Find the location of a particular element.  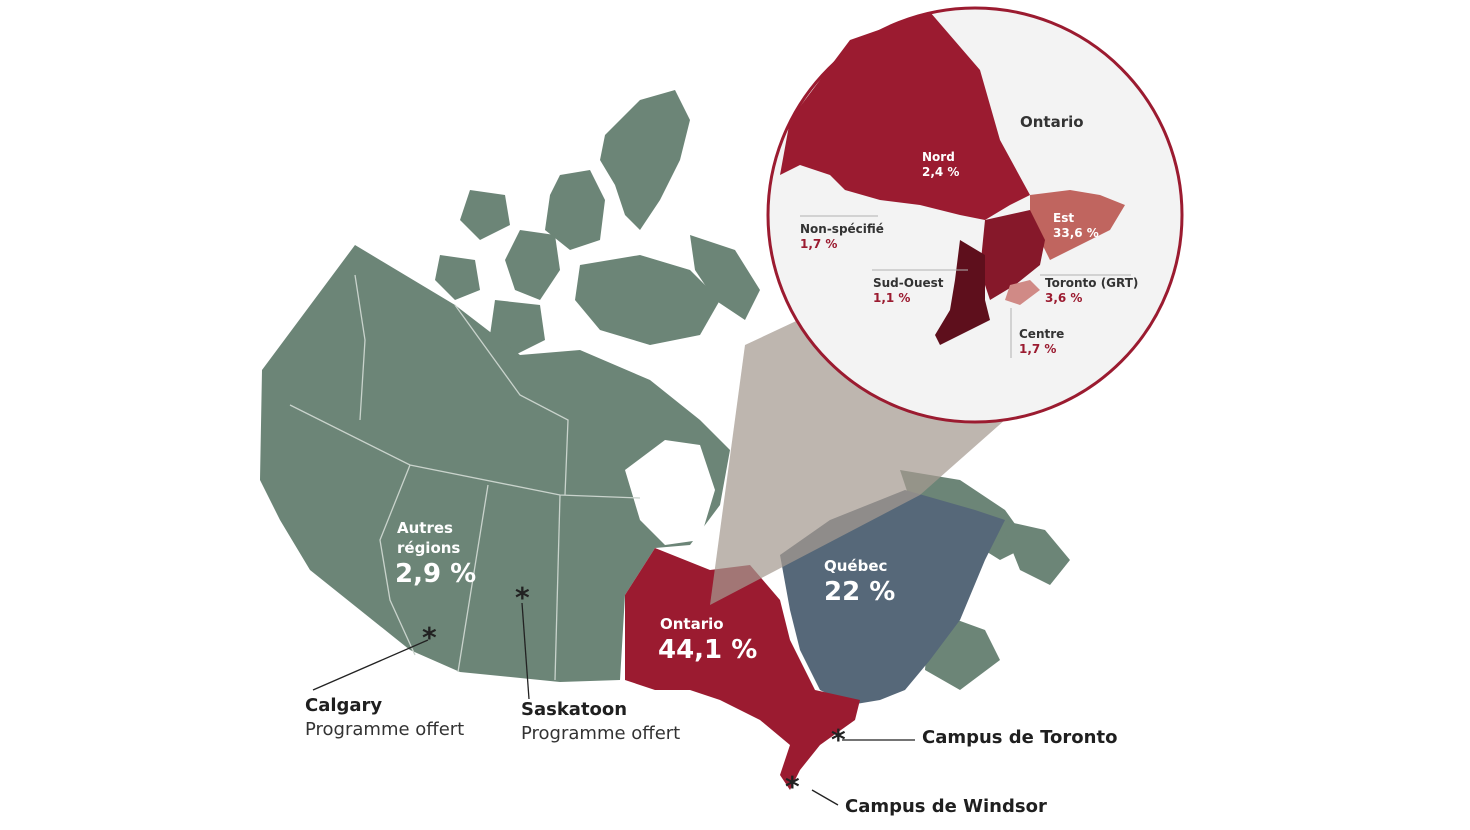

calgary-name: Calgary is located at coordinates (344, 705).